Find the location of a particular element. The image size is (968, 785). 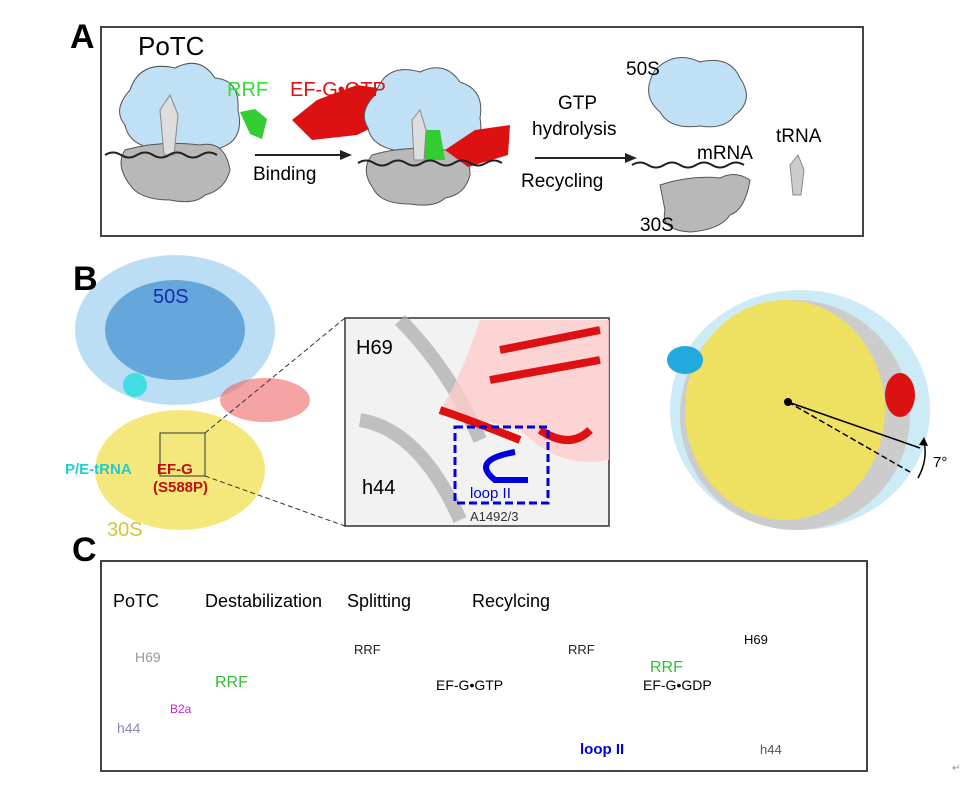

stage-recycling: Recylcing is located at coordinates (511, 601).